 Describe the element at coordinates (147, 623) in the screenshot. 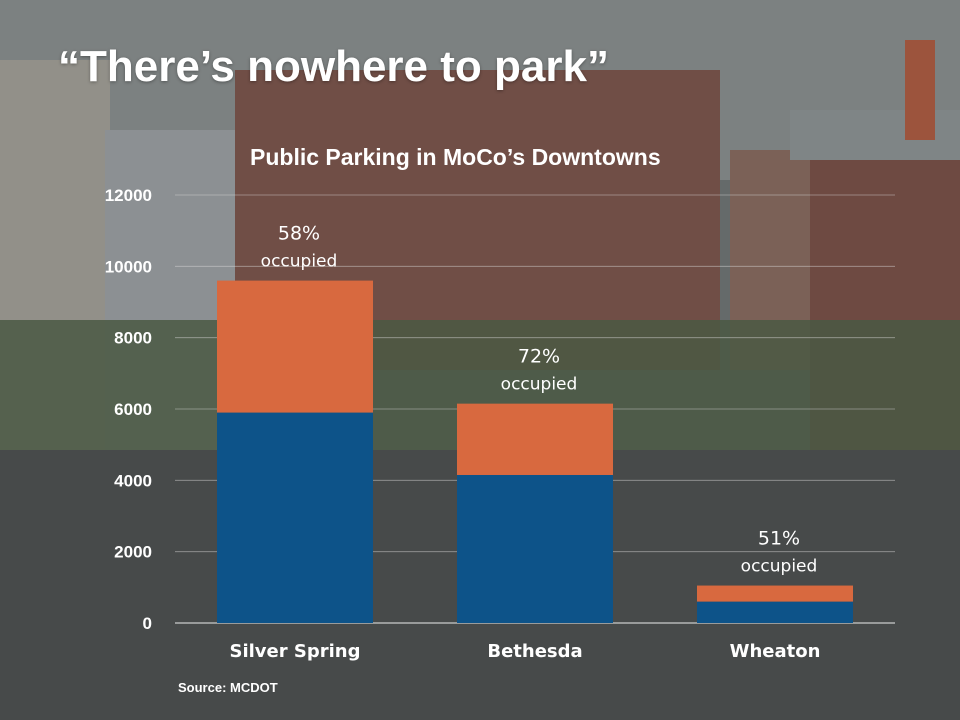

I see `y-tick-label: 0` at that location.